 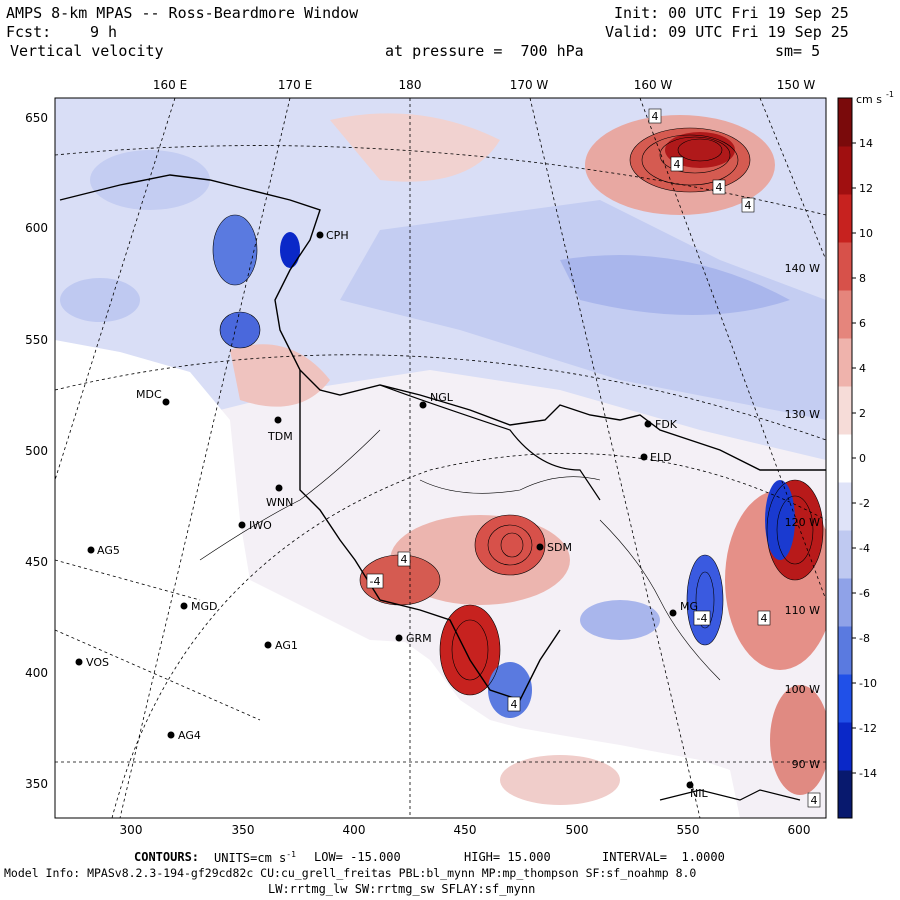 I want to click on station-grm: GRM, so click(x=413, y=638).